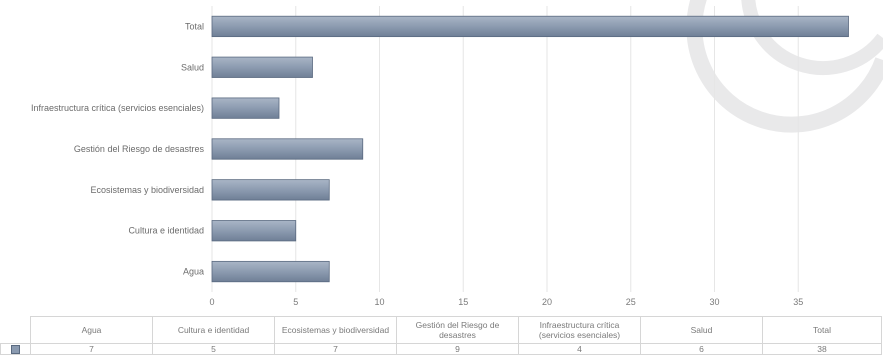 The image size is (883, 355). What do you see at coordinates (379, 302) in the screenshot?
I see `x-tick-label: 10` at bounding box center [379, 302].